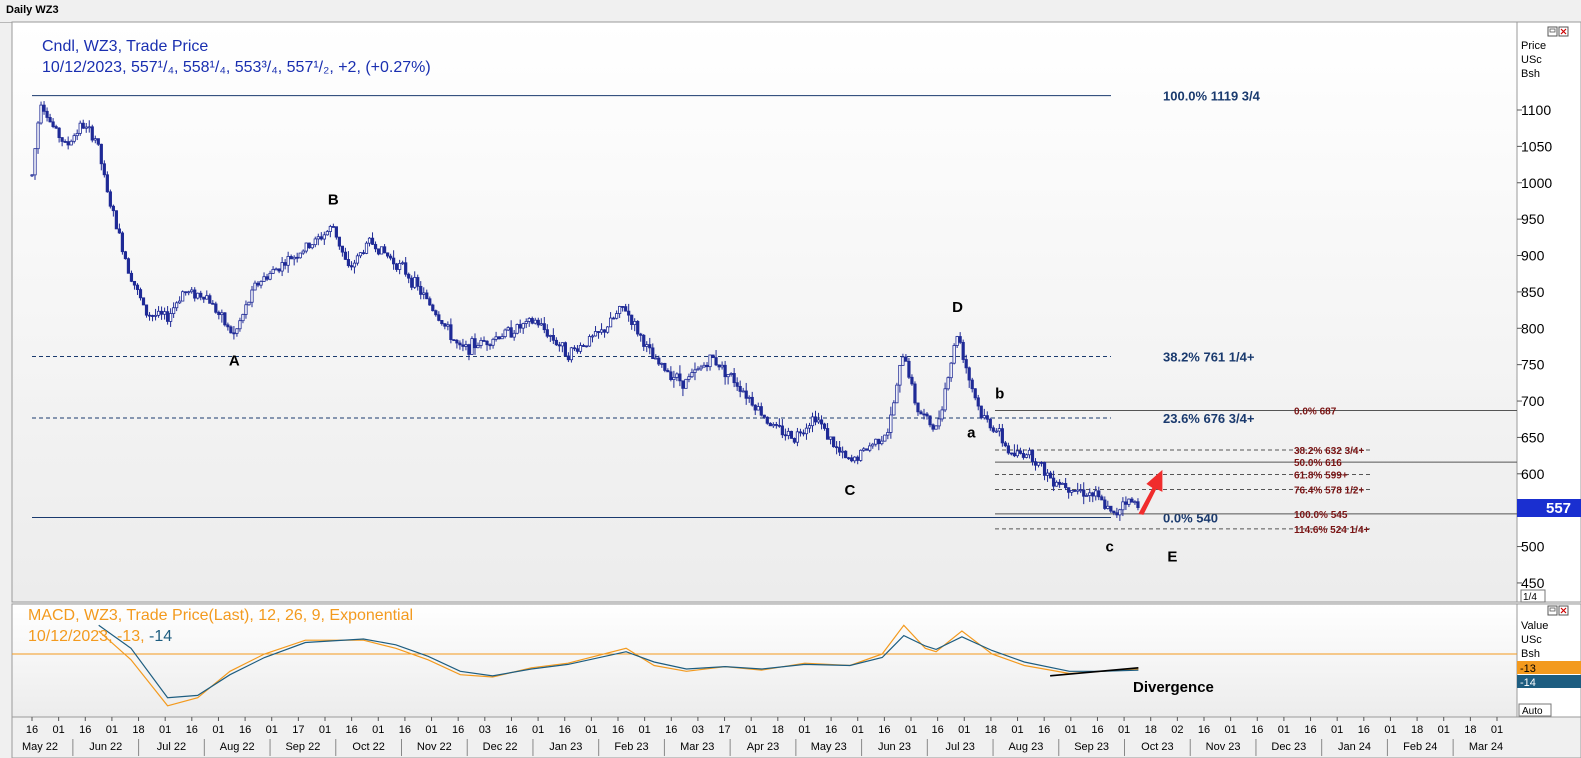 The width and height of the screenshot is (1581, 758). I want to click on macd-line, so click(618, 665).